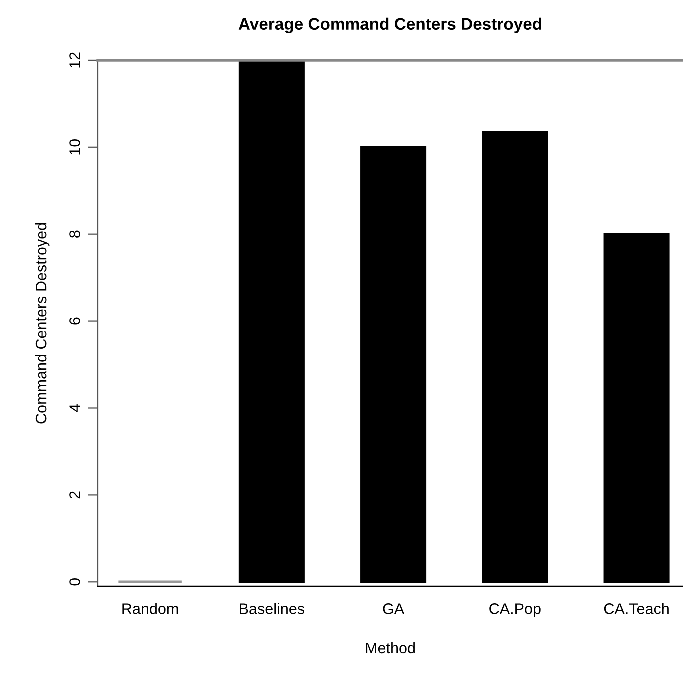 The height and width of the screenshot is (677, 683). I want to click on x-tick-label: Baselines, so click(272, 608).